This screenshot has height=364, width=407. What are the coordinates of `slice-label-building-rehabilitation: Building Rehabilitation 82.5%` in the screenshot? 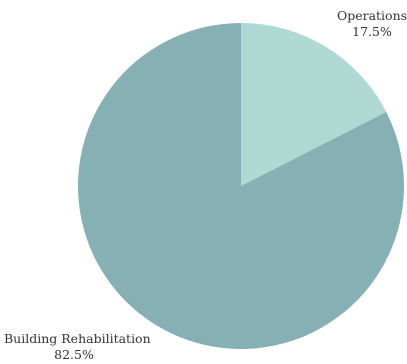 It's located at (77, 347).